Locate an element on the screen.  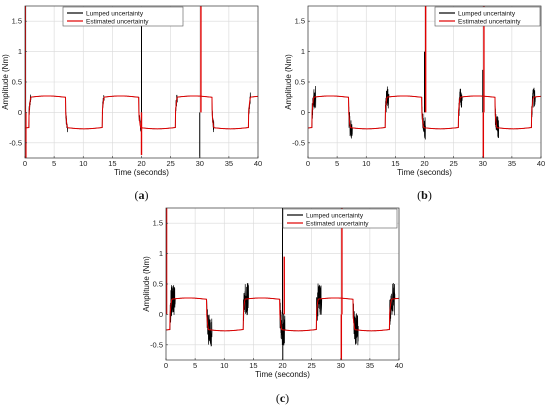
figure-caption: (b) is located at coordinates (424, 195).